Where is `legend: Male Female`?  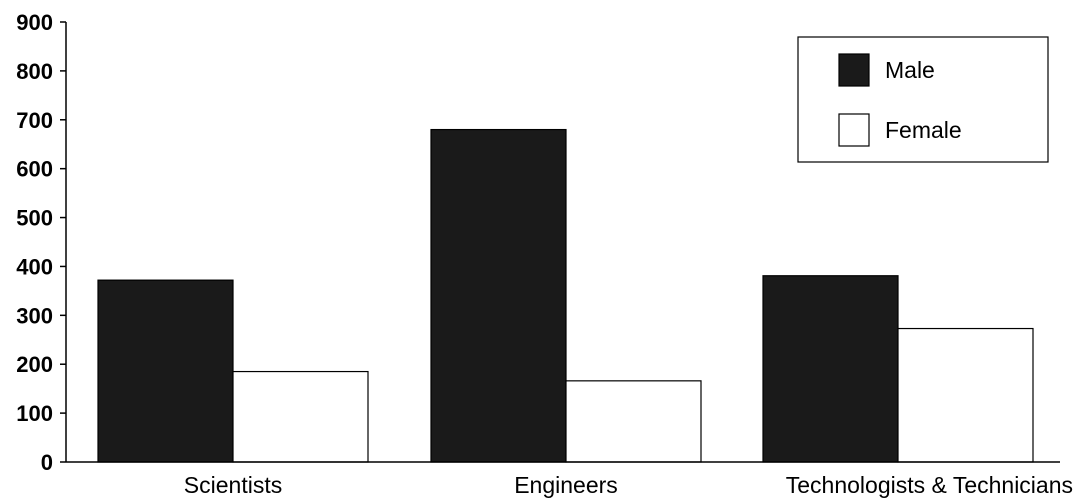
legend: Male Female is located at coordinates (923, 99).